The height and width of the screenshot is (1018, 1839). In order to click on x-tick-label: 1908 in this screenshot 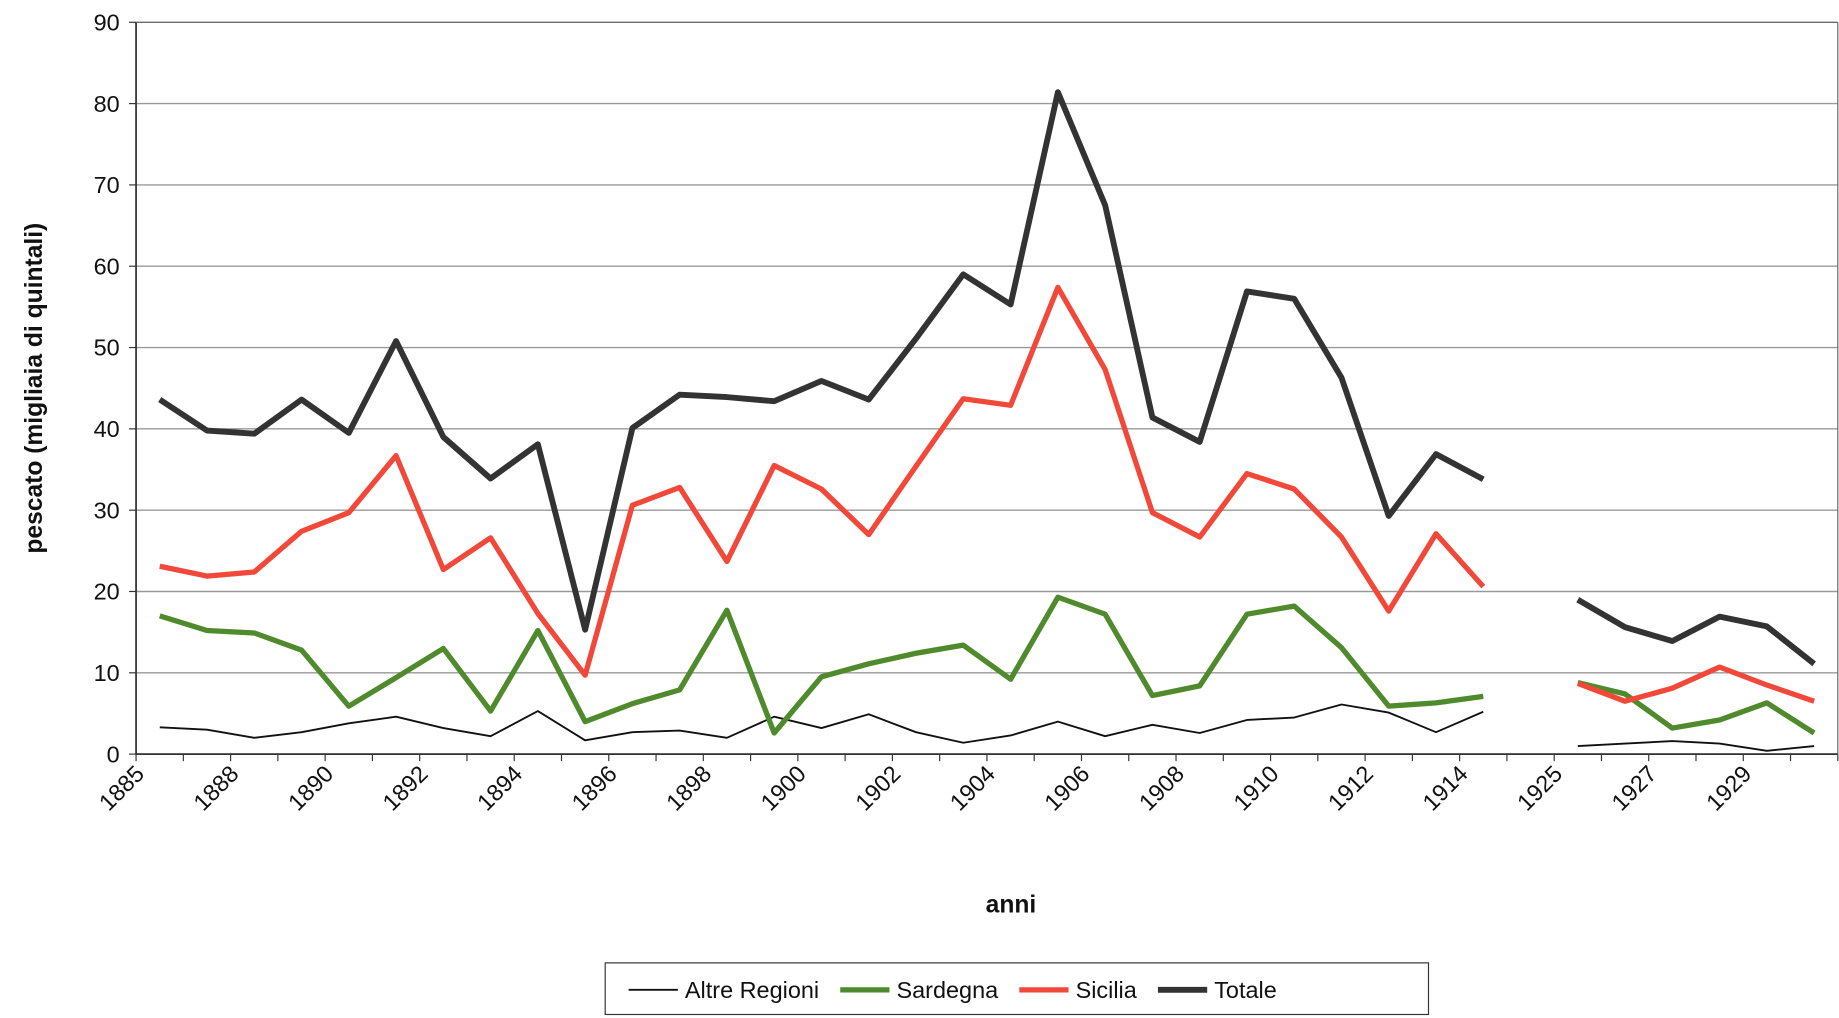, I will do `click(1161, 787)`.